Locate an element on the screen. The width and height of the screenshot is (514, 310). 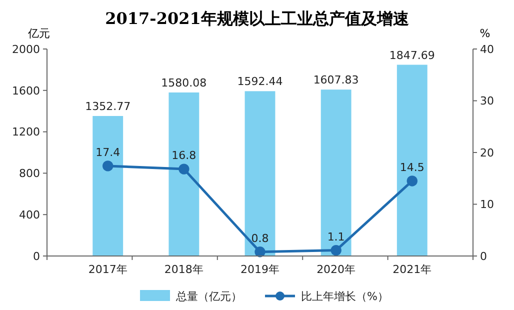
y-axis-title: 亿元 is located at coordinates (38, 33).